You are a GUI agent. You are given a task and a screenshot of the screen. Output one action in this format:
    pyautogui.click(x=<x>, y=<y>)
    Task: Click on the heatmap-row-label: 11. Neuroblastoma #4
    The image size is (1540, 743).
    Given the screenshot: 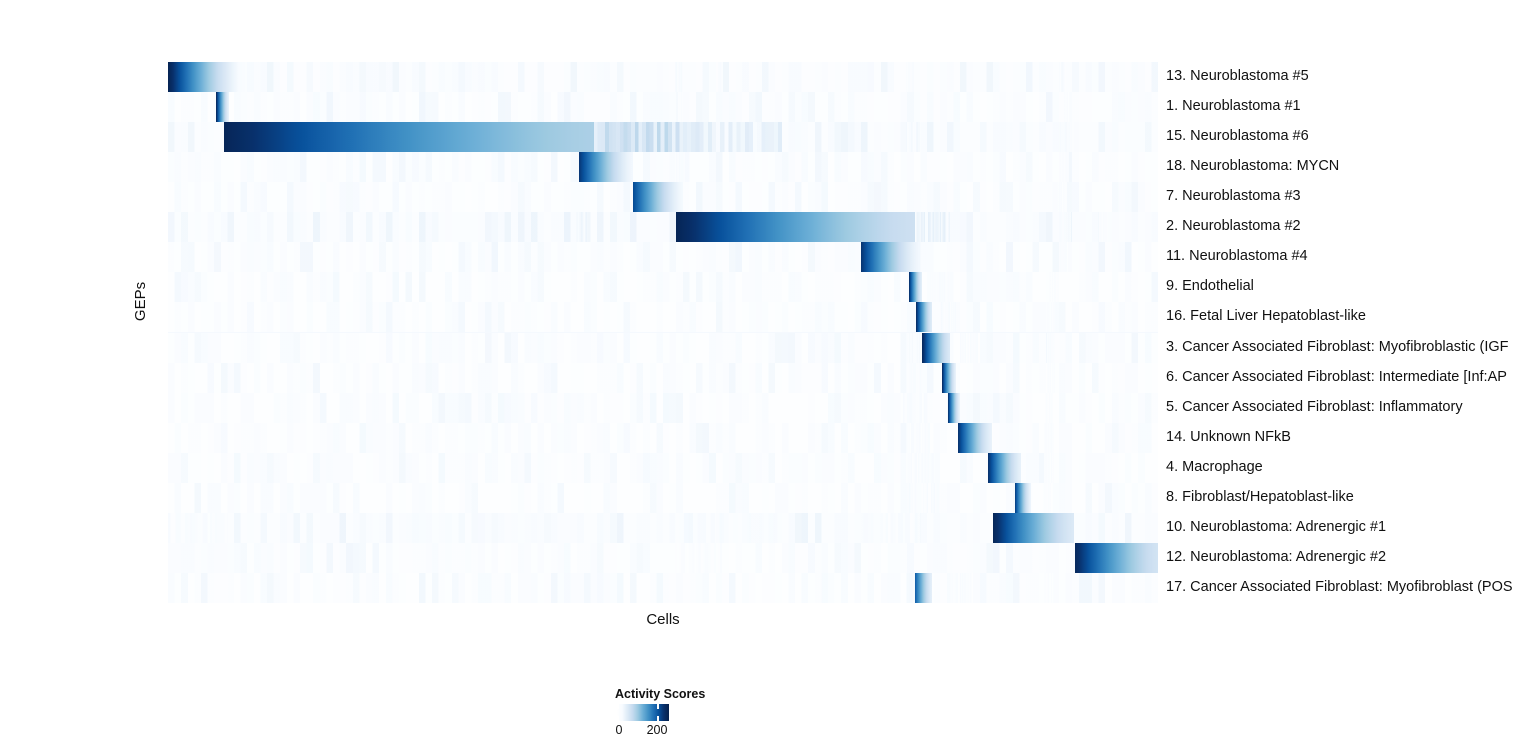 What is the action you would take?
    pyautogui.click(x=1237, y=256)
    